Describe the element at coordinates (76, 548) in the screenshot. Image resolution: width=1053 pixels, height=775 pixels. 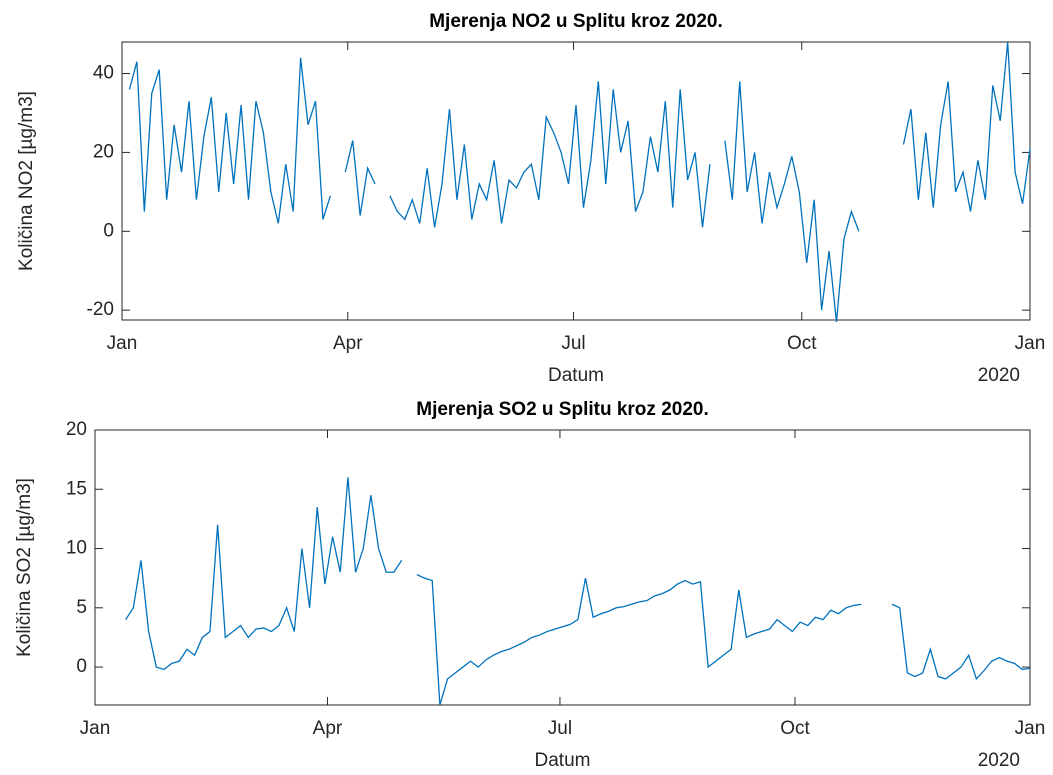
I see `y-tick-label: 10` at that location.